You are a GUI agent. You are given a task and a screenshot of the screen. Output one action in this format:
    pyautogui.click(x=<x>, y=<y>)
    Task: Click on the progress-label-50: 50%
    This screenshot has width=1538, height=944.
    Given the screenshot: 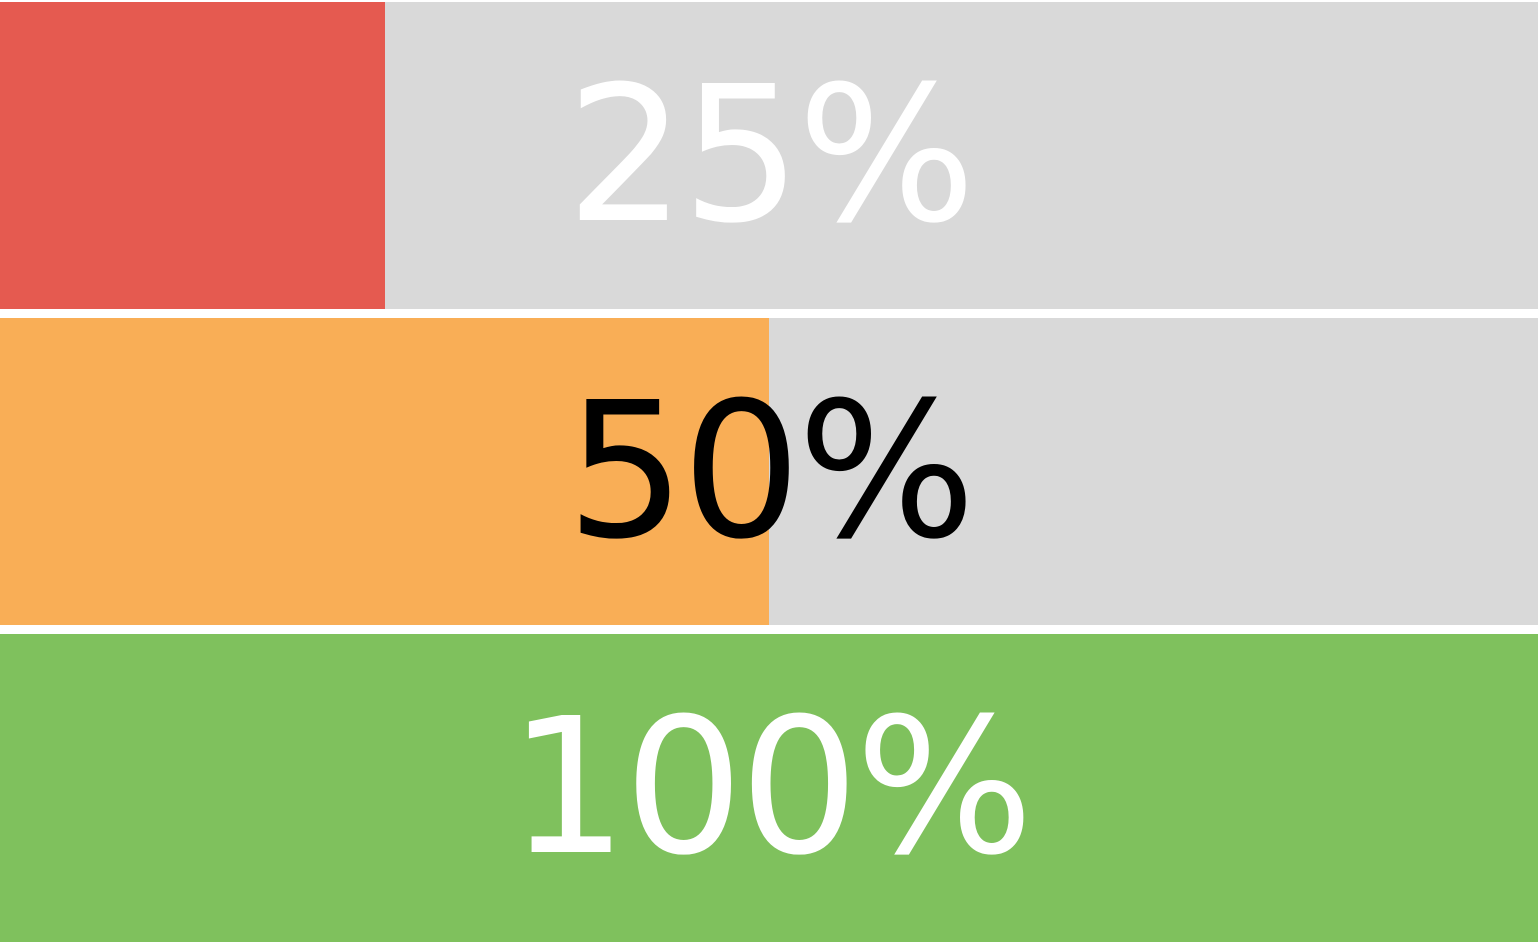 What is the action you would take?
    pyautogui.click(x=771, y=471)
    